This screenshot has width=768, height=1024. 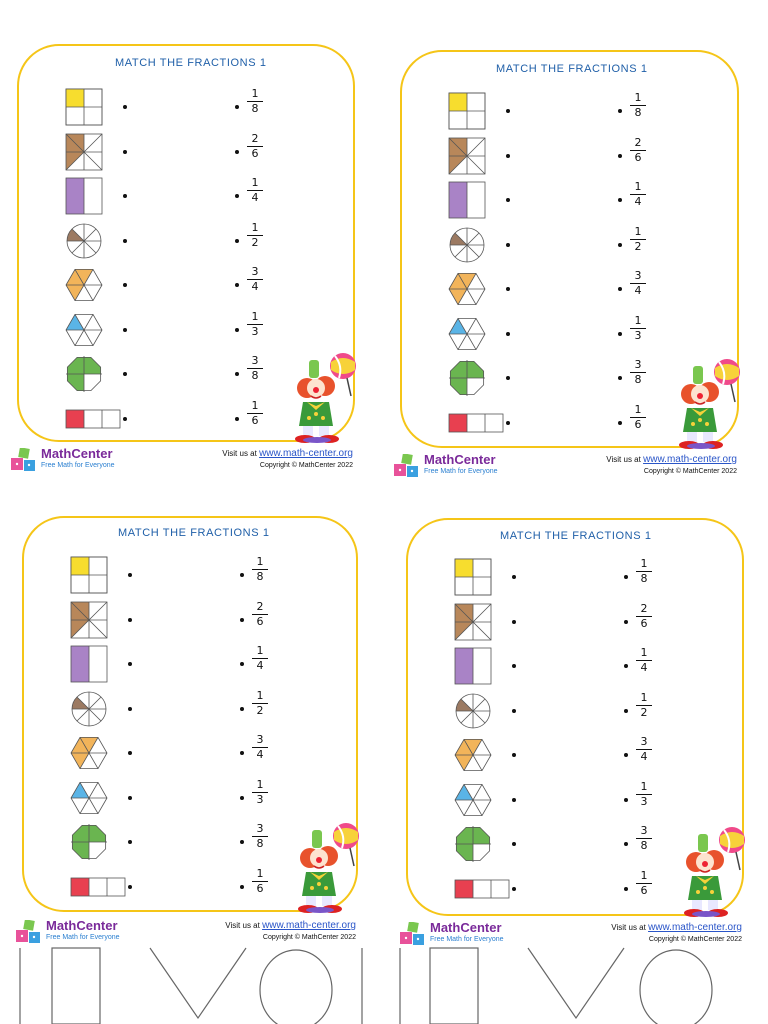 I want to click on fraction-denominator: 3, so click(x=255, y=331).